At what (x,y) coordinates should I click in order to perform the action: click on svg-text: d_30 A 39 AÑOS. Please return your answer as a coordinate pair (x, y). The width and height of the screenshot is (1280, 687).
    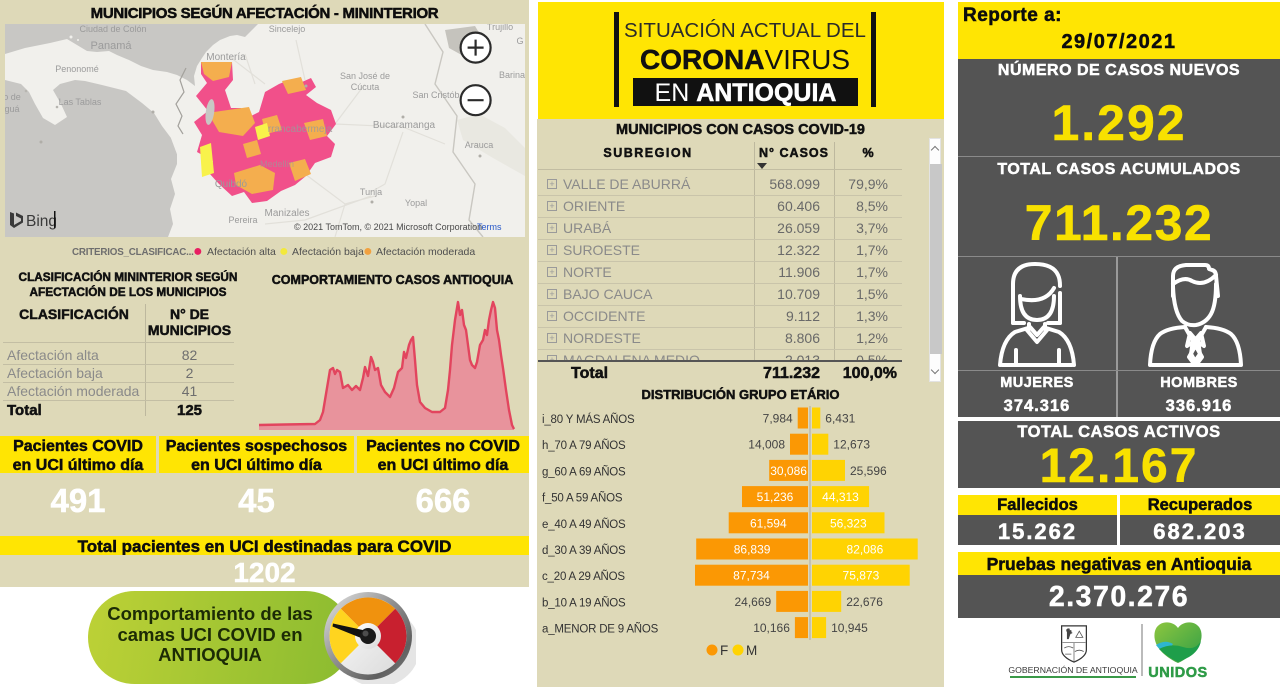
    Looking at the image, I should click on (584, 550).